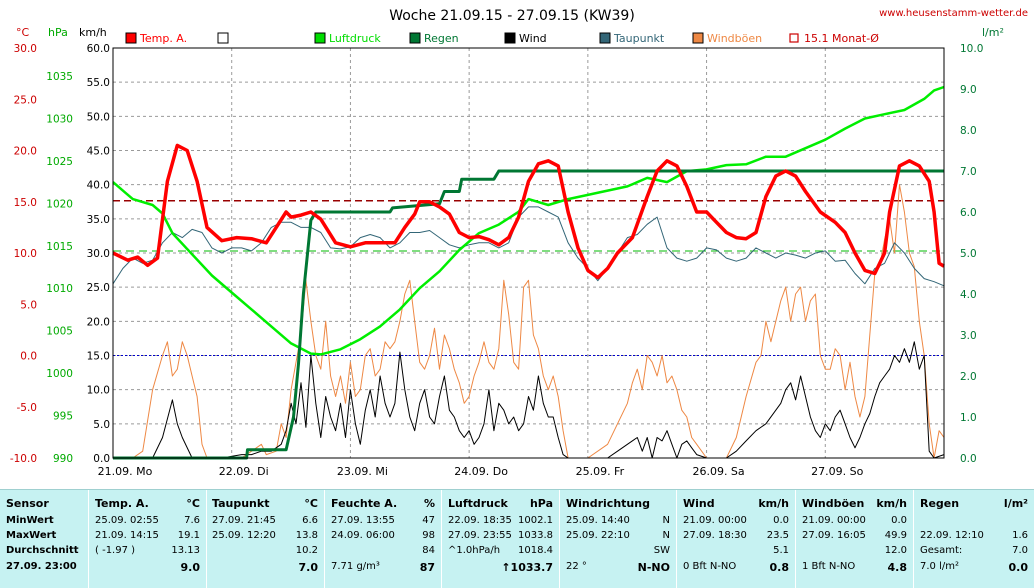  What do you see at coordinates (974, 552) in the screenshot?
I see `stats-row: Gesamt: 7.0` at bounding box center [974, 552].